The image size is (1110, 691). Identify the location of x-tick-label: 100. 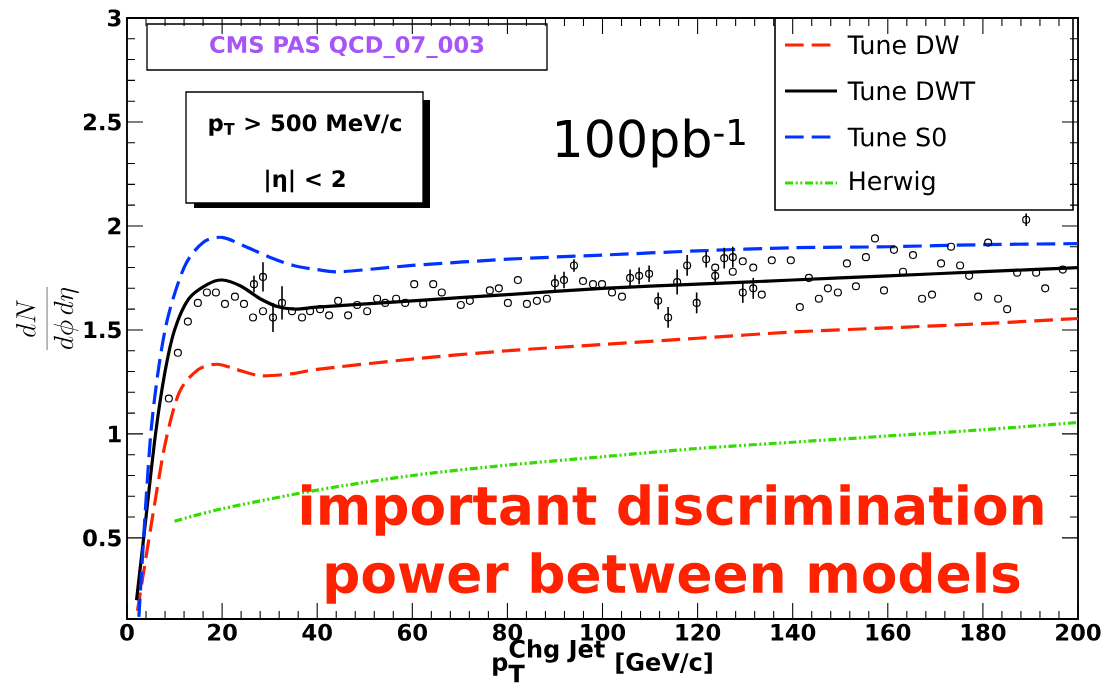
(603, 632).